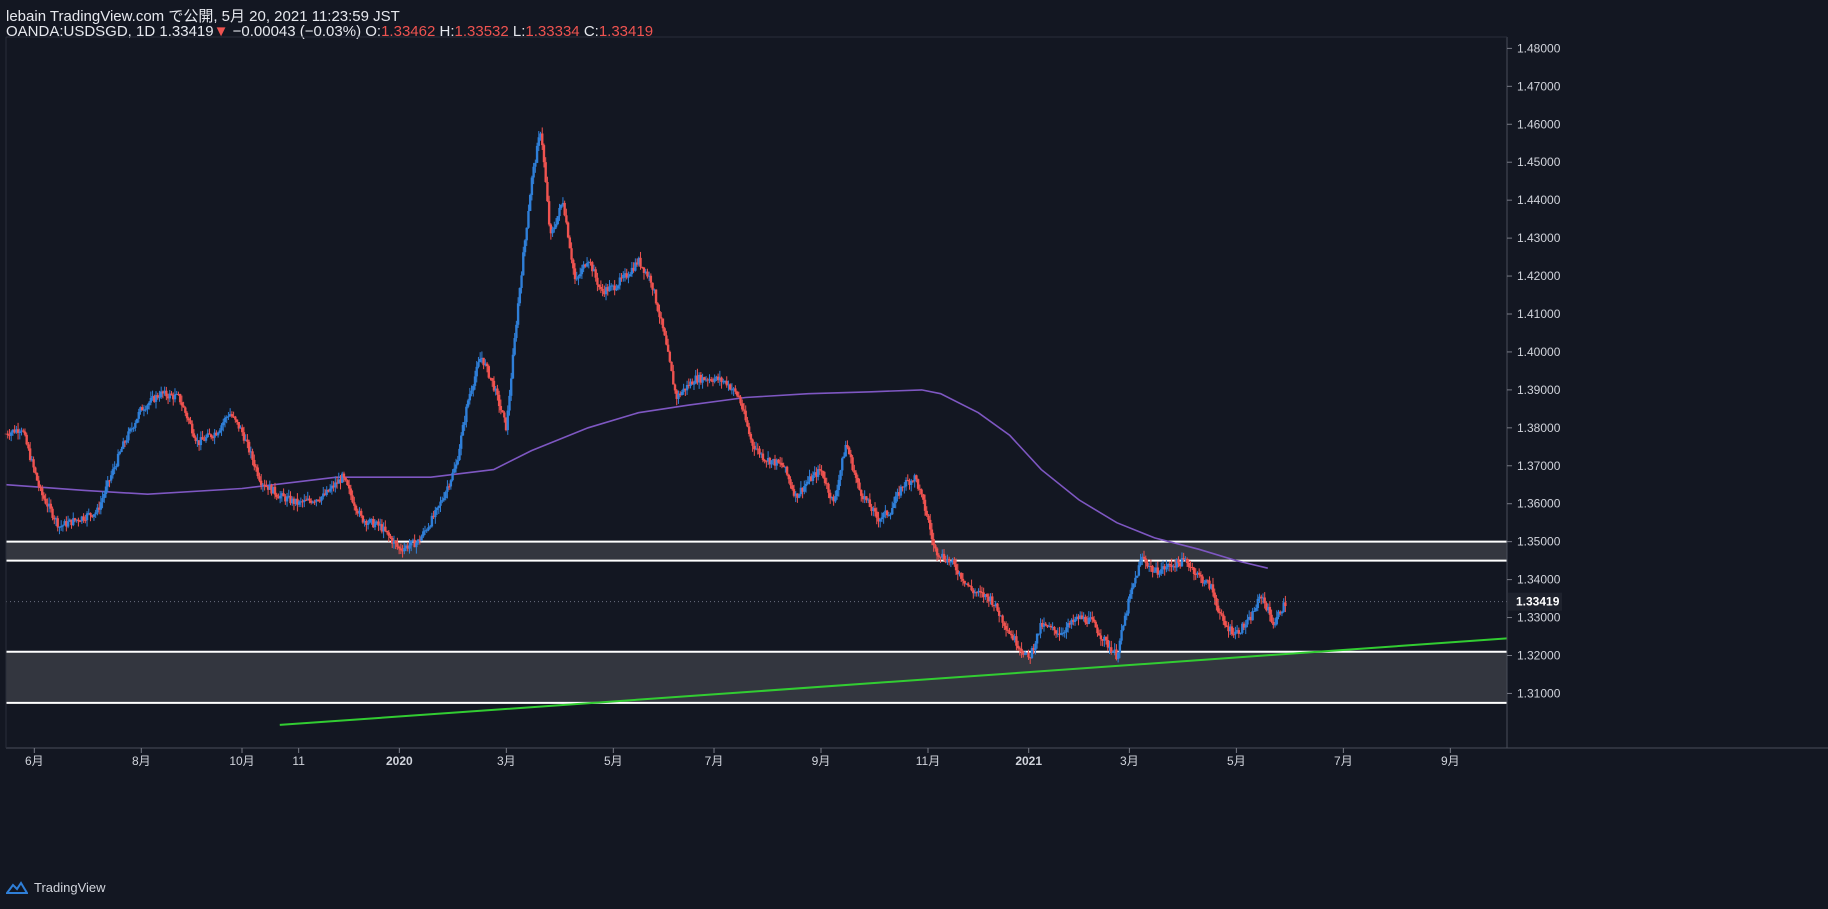 Image resolution: width=1828 pixels, height=909 pixels. Describe the element at coordinates (519, 31) in the screenshot. I see `low-label: L:` at that location.